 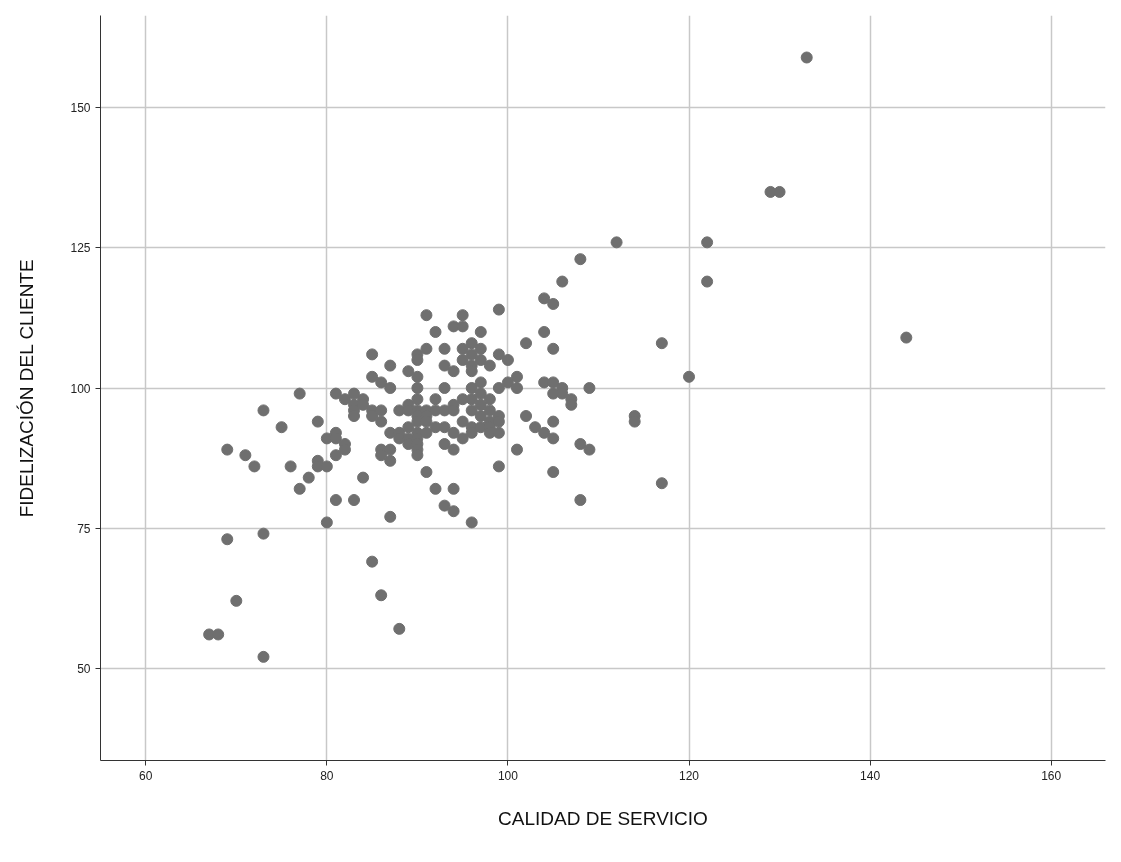 What do you see at coordinates (84, 668) in the screenshot?
I see `y-tick-label: 50` at bounding box center [84, 668].